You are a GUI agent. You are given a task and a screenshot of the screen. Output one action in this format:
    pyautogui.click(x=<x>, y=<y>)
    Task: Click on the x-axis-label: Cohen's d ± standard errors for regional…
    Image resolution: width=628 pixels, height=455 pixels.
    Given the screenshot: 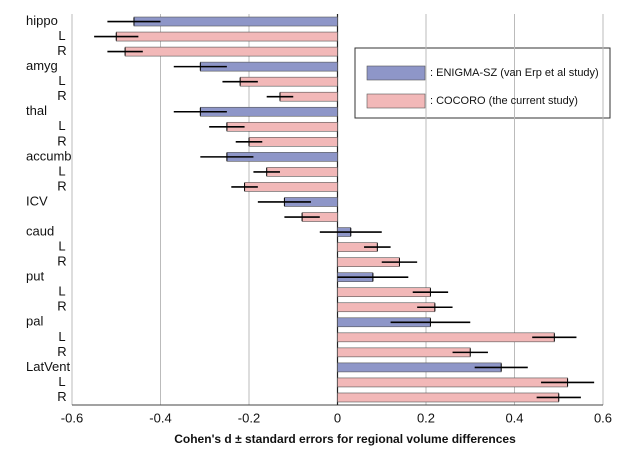 What is the action you would take?
    pyautogui.click(x=345, y=439)
    